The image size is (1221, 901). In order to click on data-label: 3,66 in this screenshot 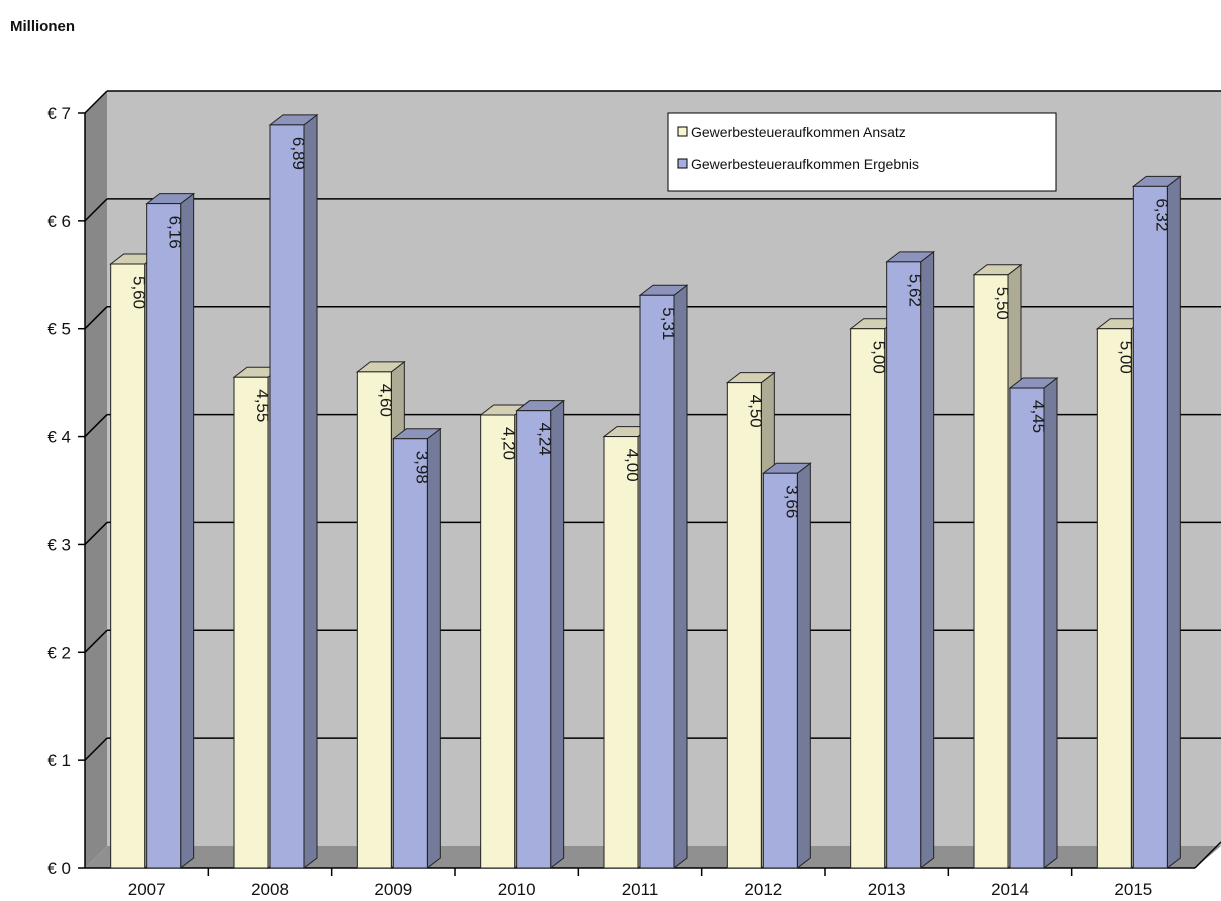, I will do `click(791, 501)`.